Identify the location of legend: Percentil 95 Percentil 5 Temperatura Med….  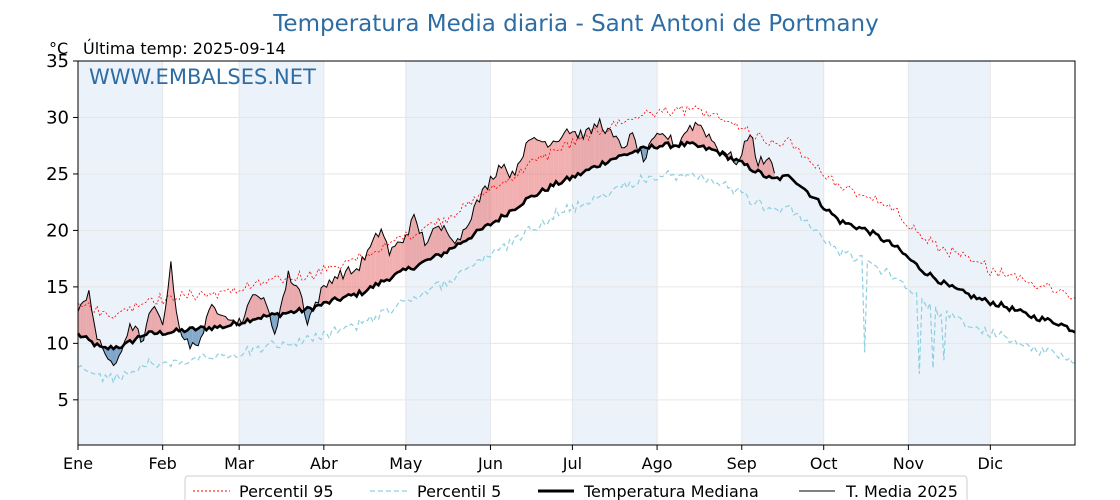
(576, 487).